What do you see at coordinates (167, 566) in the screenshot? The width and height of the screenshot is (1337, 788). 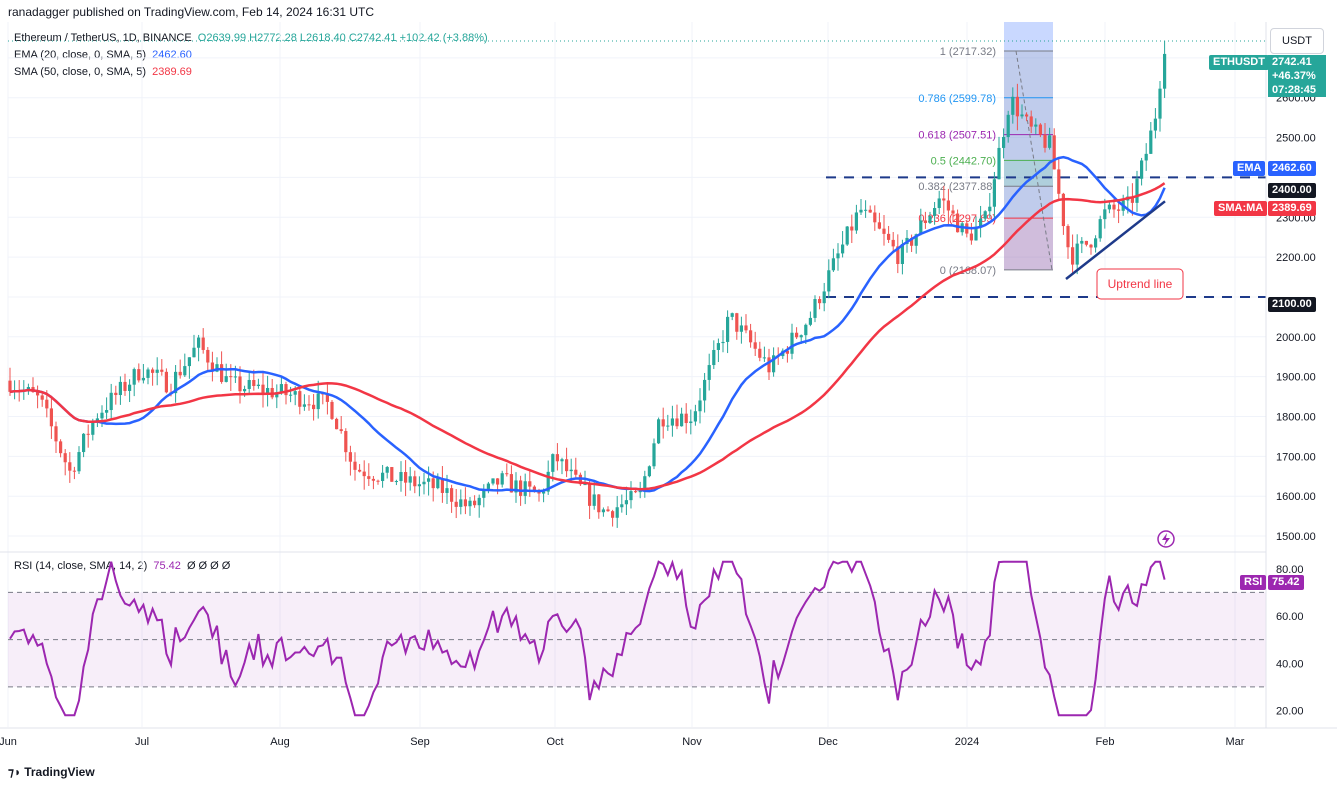 I see `rsi-legend-value: 75.42` at bounding box center [167, 566].